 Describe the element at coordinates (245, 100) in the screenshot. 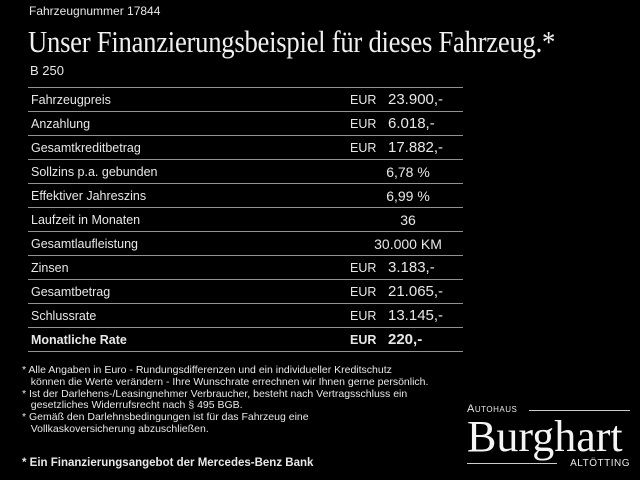

I see `table-row: Fahrzeugpreis EUR 23.900,-` at that location.